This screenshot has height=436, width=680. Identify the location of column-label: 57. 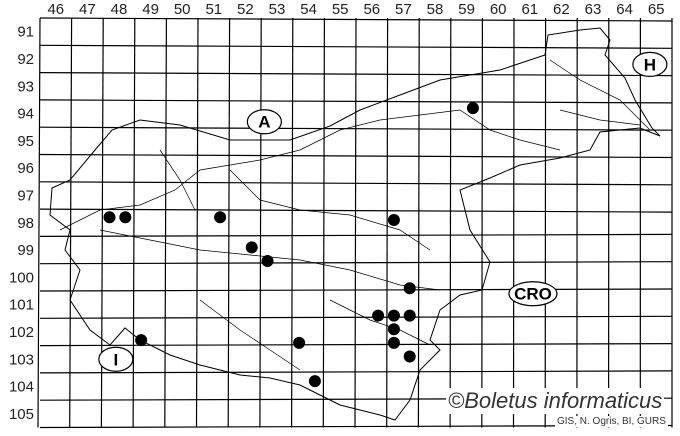
(403, 9).